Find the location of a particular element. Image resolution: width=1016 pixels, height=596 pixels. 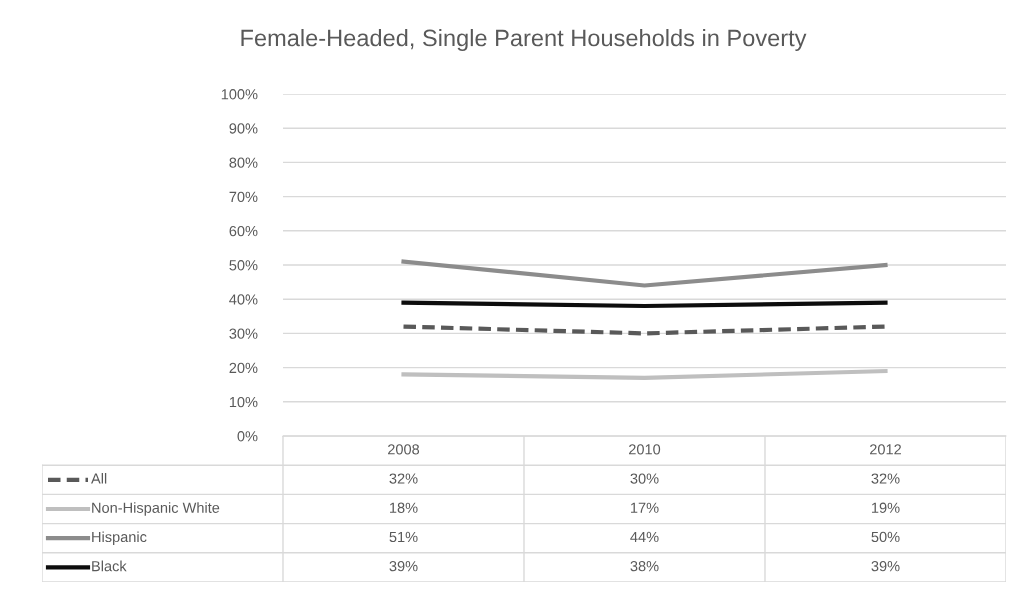

data-label: 50% is located at coordinates (885, 537).